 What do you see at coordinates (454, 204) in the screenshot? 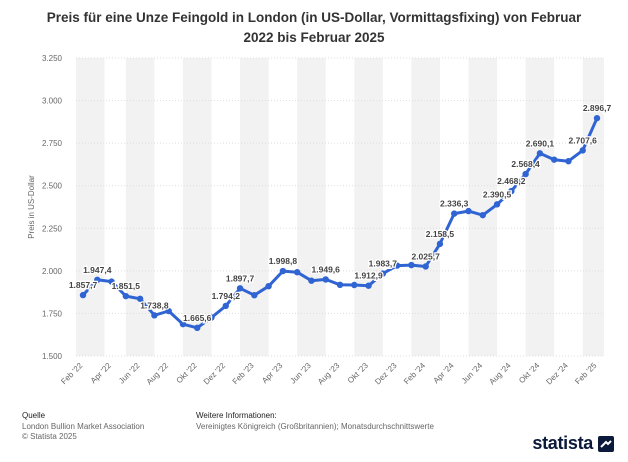
I see `data-label: 2.336,3` at bounding box center [454, 204].